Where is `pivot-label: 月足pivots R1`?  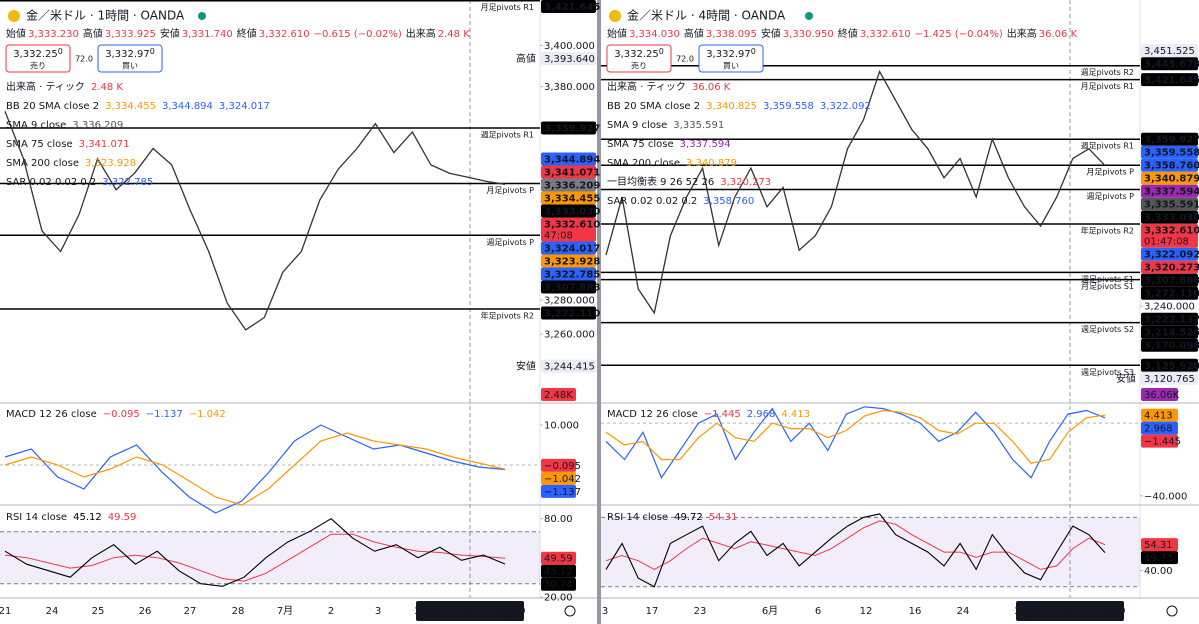
pivot-label: 月足pivots R1 is located at coordinates (507, 7).